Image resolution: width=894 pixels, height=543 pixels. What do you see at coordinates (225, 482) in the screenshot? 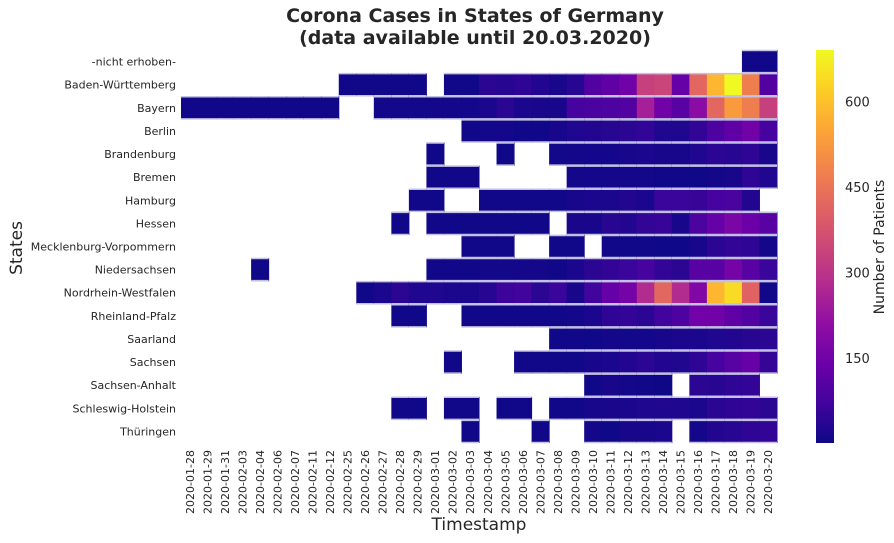
I see `x-tick-label: 2020-01-31` at bounding box center [225, 482].